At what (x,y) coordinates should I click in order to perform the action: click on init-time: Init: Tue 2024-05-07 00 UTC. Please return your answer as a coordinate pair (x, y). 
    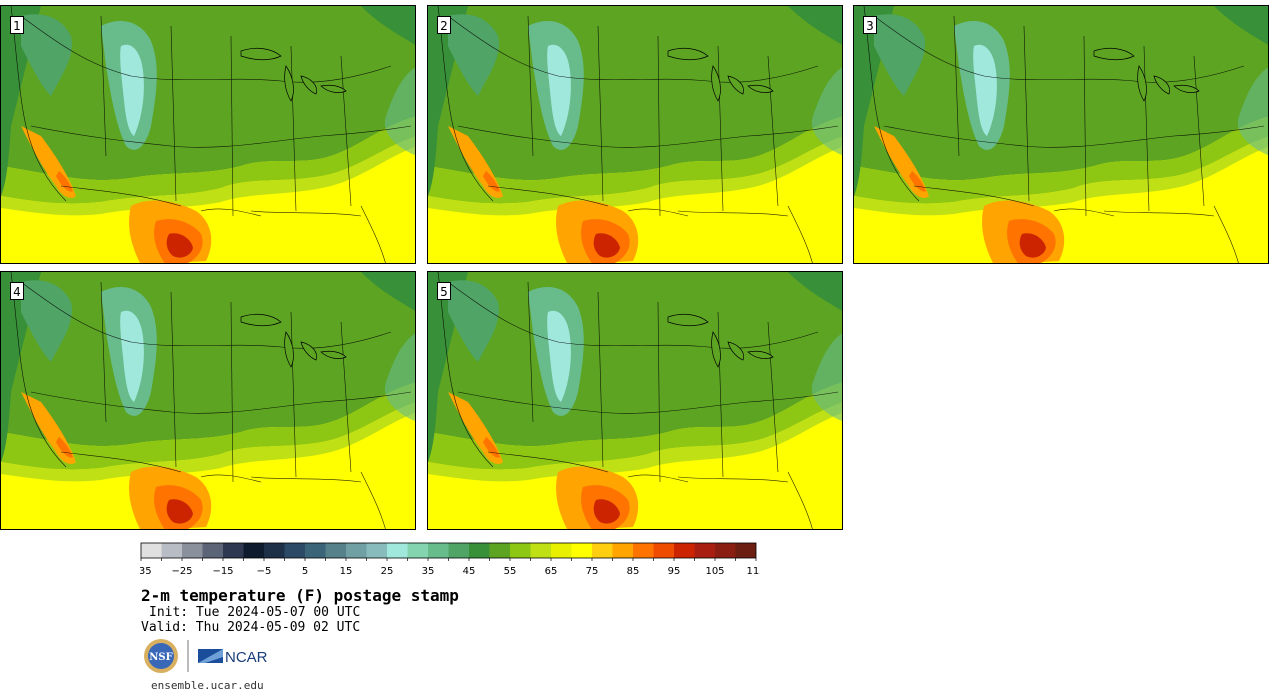
    Looking at the image, I should click on (255, 612).